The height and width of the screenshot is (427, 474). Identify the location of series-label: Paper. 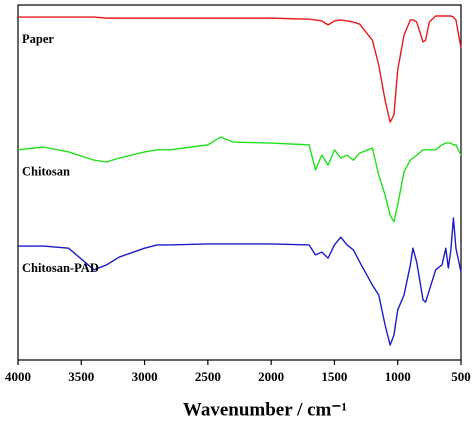
(38, 39).